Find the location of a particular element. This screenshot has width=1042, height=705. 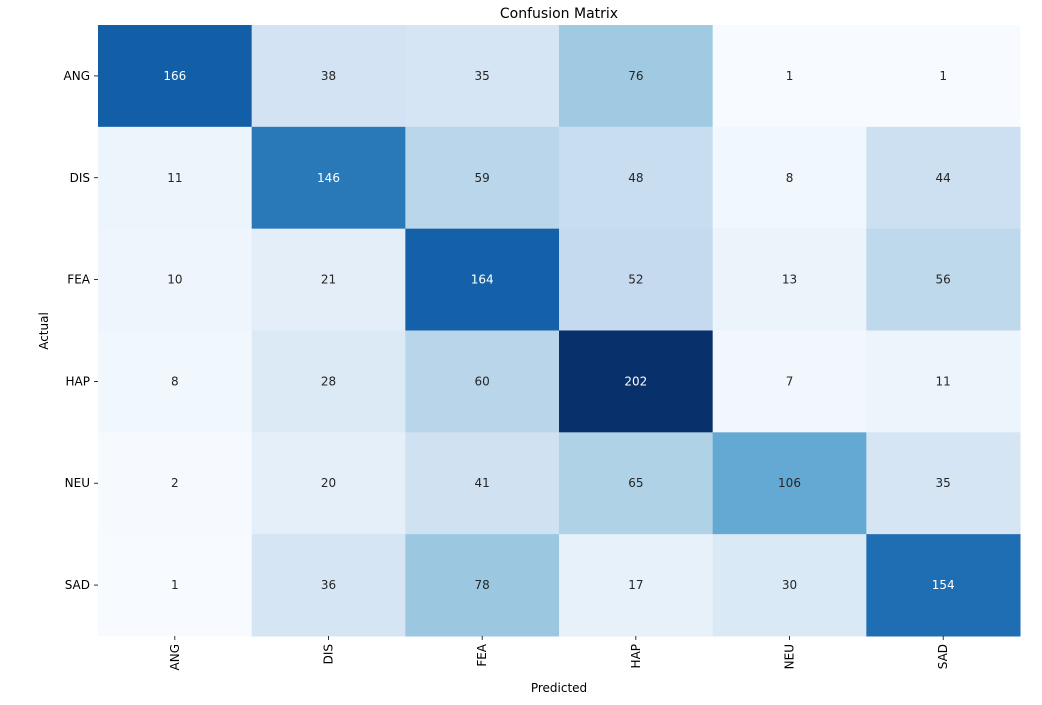

cell-value-label: 78 is located at coordinates (482, 585).